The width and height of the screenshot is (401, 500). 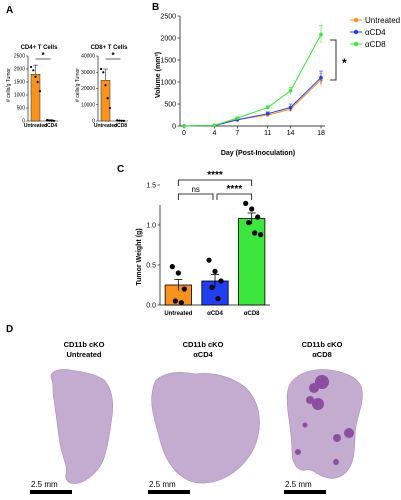 I want to click on y-tick-label-weight: 0.5, so click(x=151, y=265).